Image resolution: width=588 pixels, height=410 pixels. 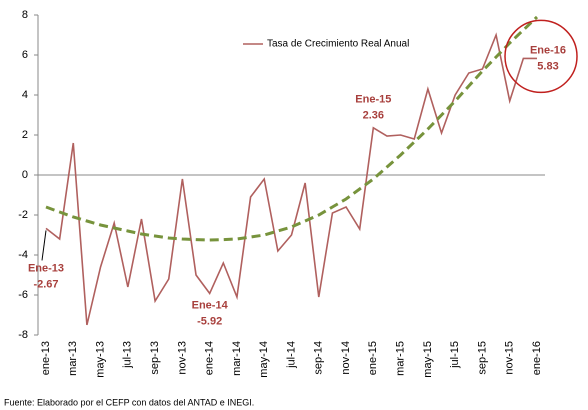 What do you see at coordinates (100, 359) in the screenshot?
I see `x-tick-label: may-13` at bounding box center [100, 359].